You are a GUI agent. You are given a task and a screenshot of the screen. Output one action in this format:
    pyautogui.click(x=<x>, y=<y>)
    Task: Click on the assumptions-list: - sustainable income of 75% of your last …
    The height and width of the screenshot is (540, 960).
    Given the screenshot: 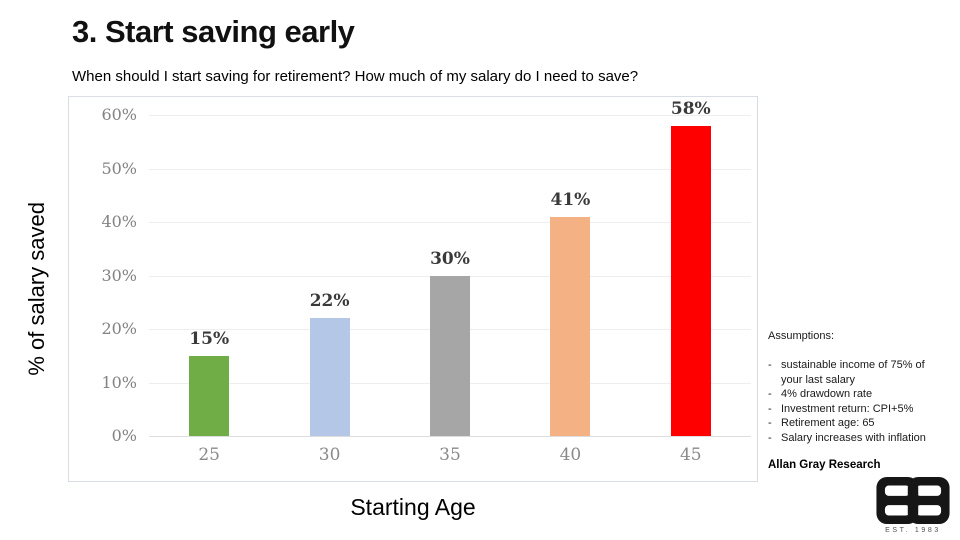 What is the action you would take?
    pyautogui.click(x=858, y=401)
    